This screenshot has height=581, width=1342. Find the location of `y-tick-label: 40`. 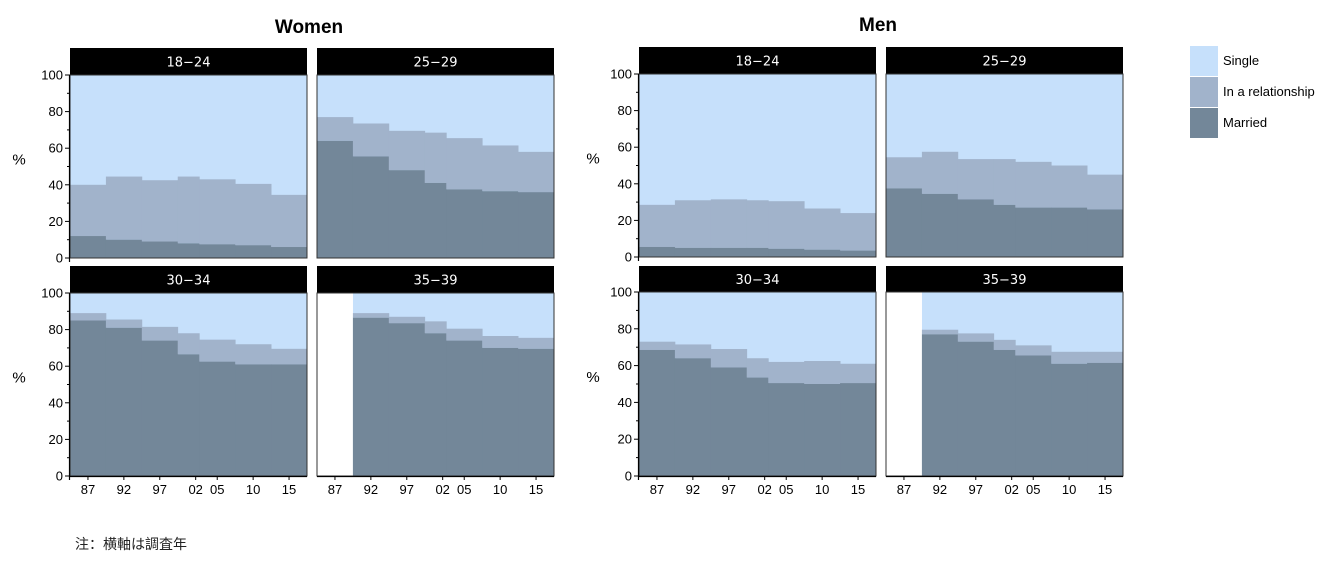

y-tick-label: 40 is located at coordinates (625, 183).